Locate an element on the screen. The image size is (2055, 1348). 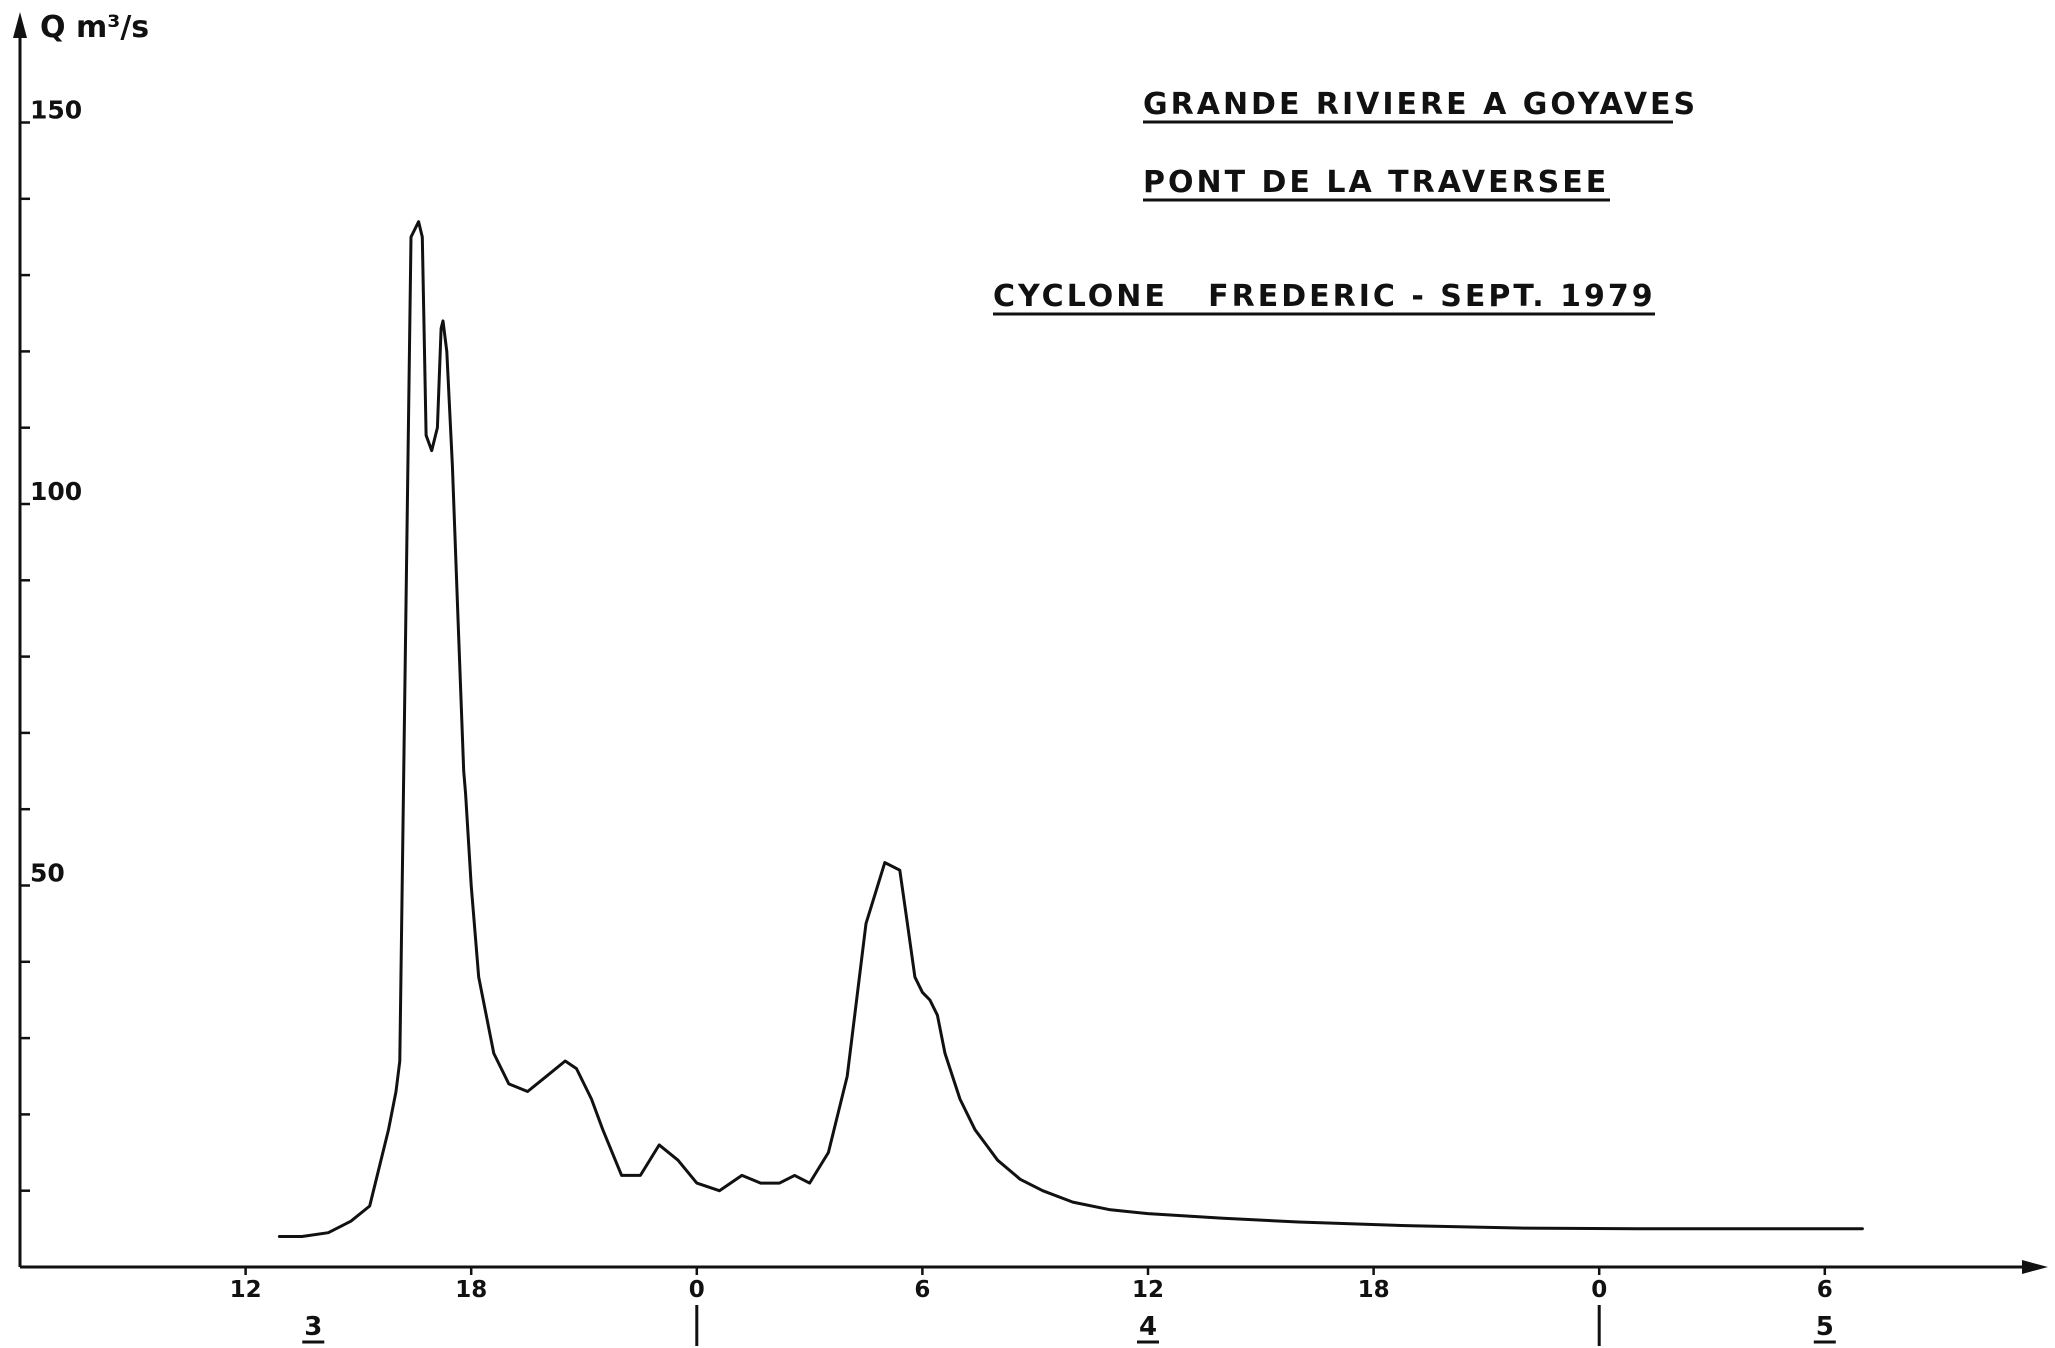
y-tick-label: 100 is located at coordinates (56, 491).